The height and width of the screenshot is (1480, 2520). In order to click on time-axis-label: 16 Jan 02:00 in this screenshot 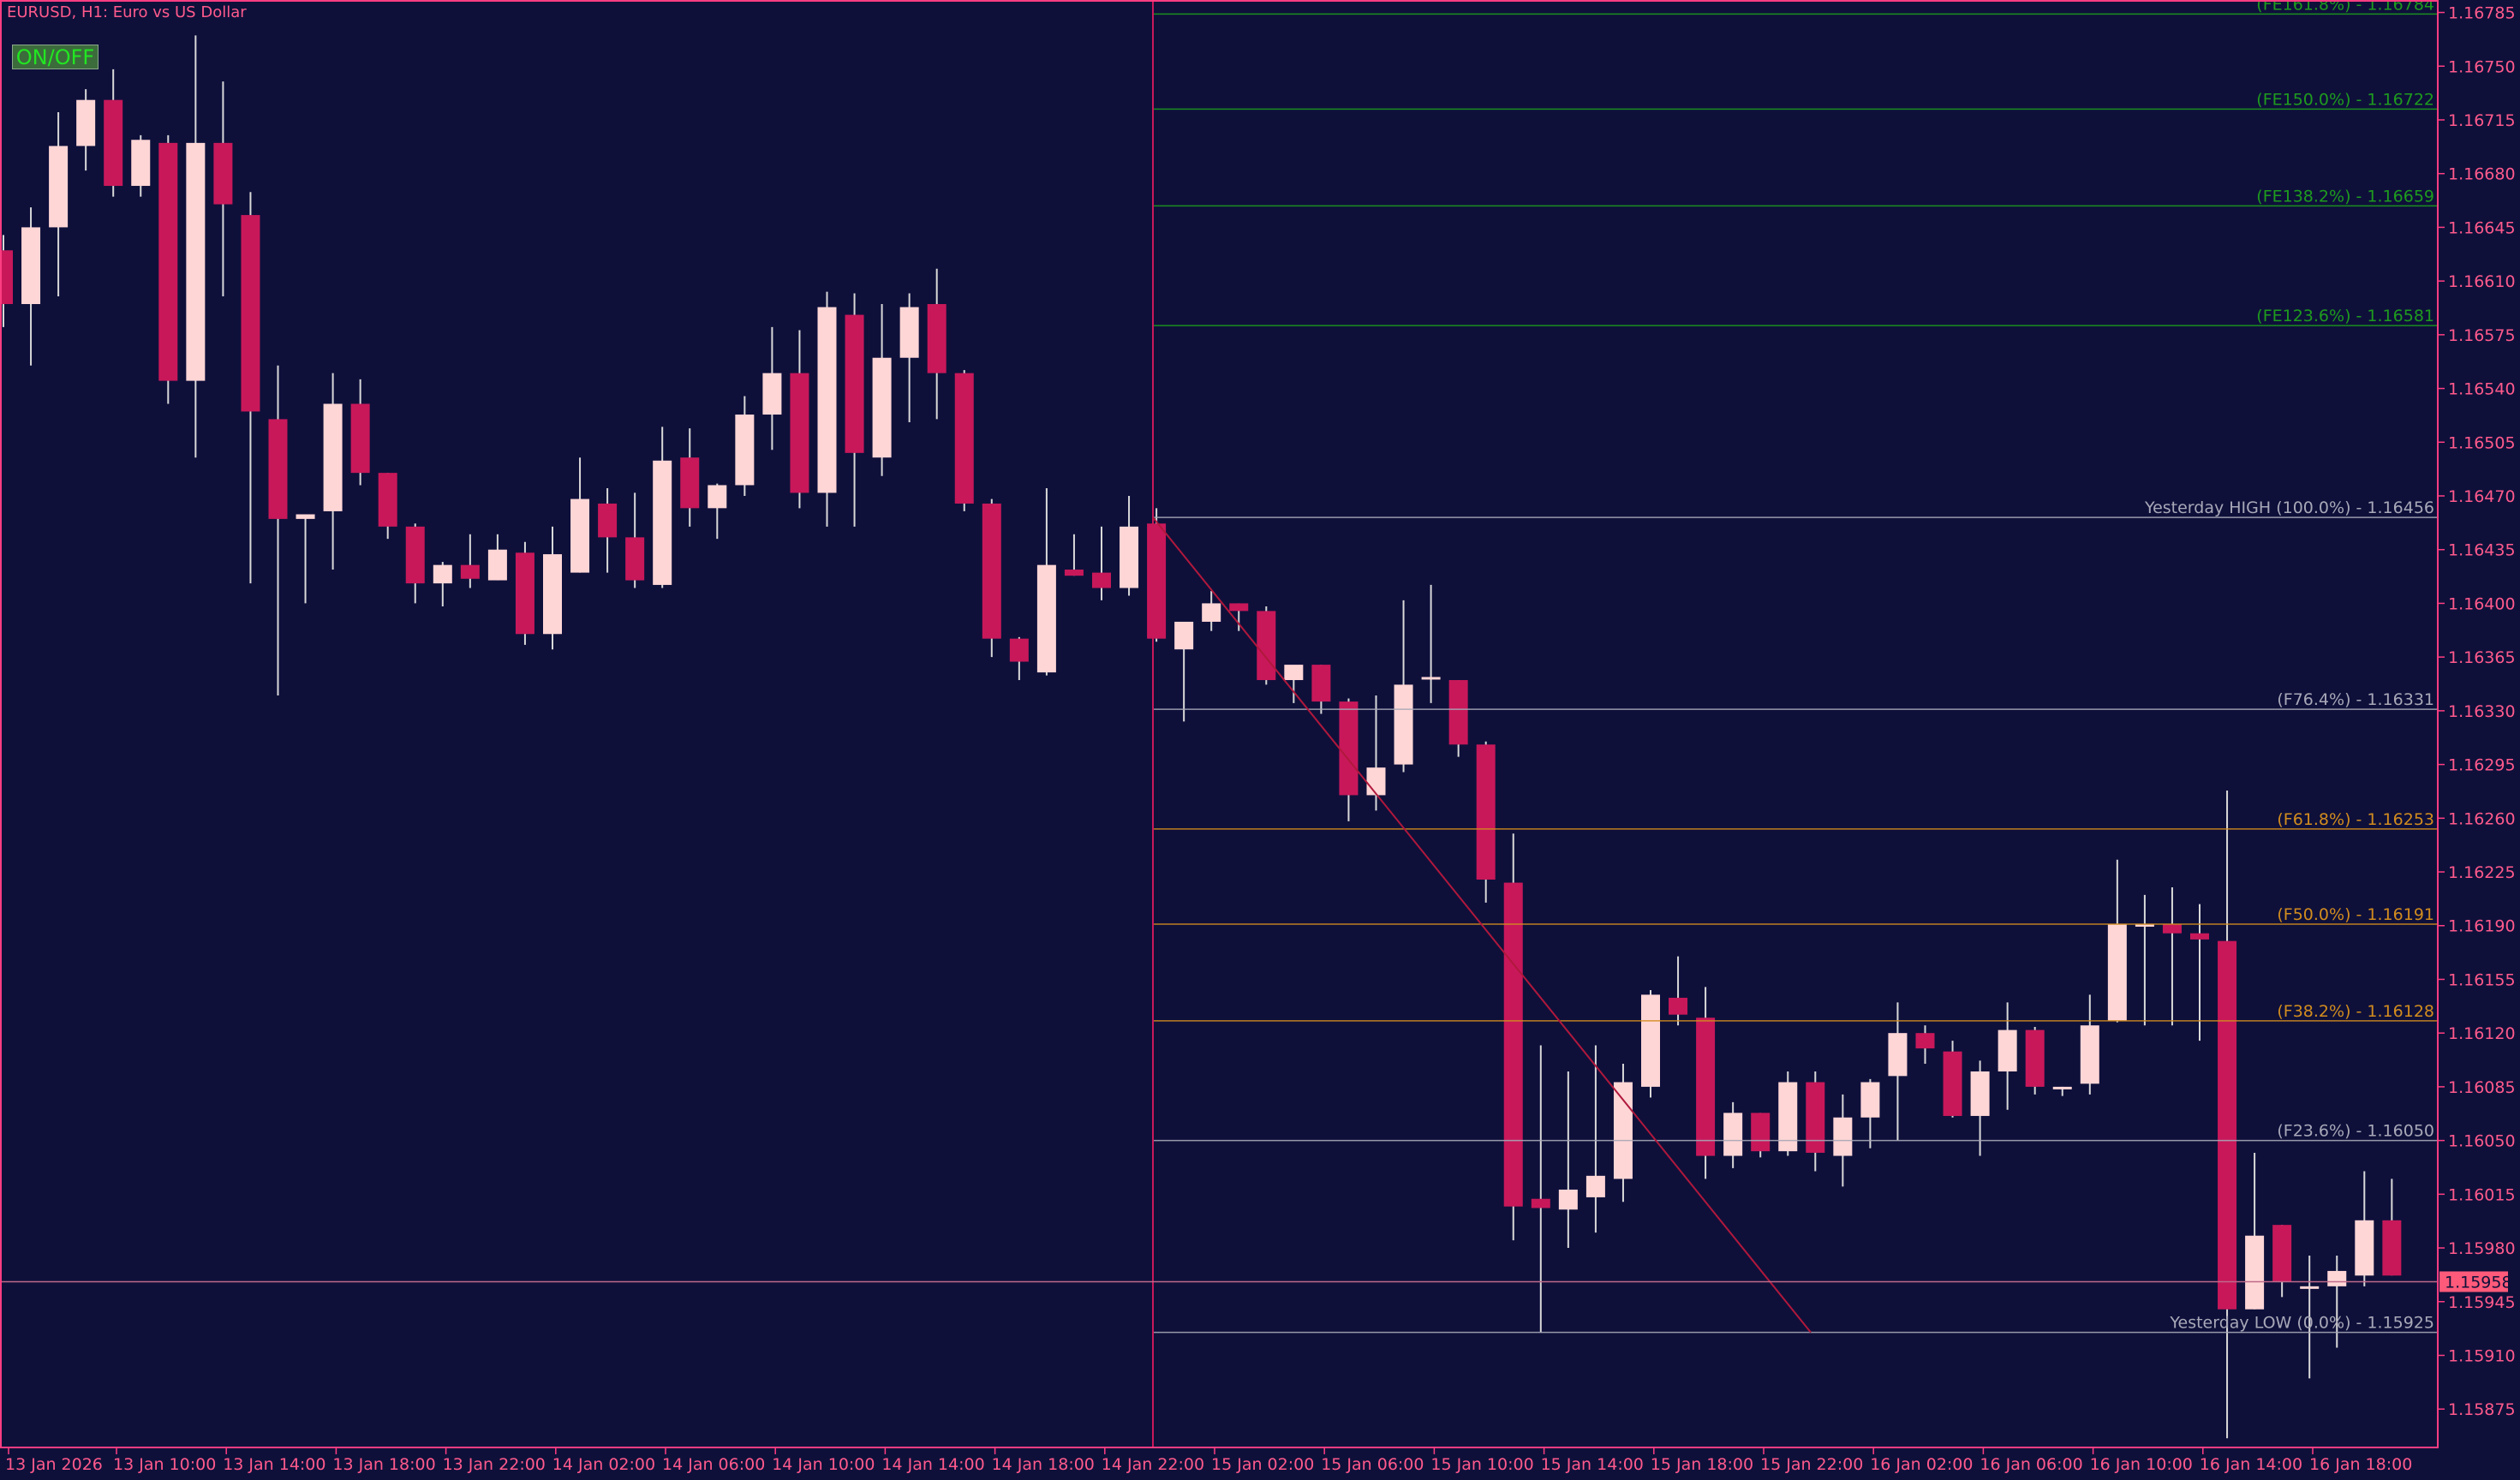, I will do `click(1922, 1464)`.